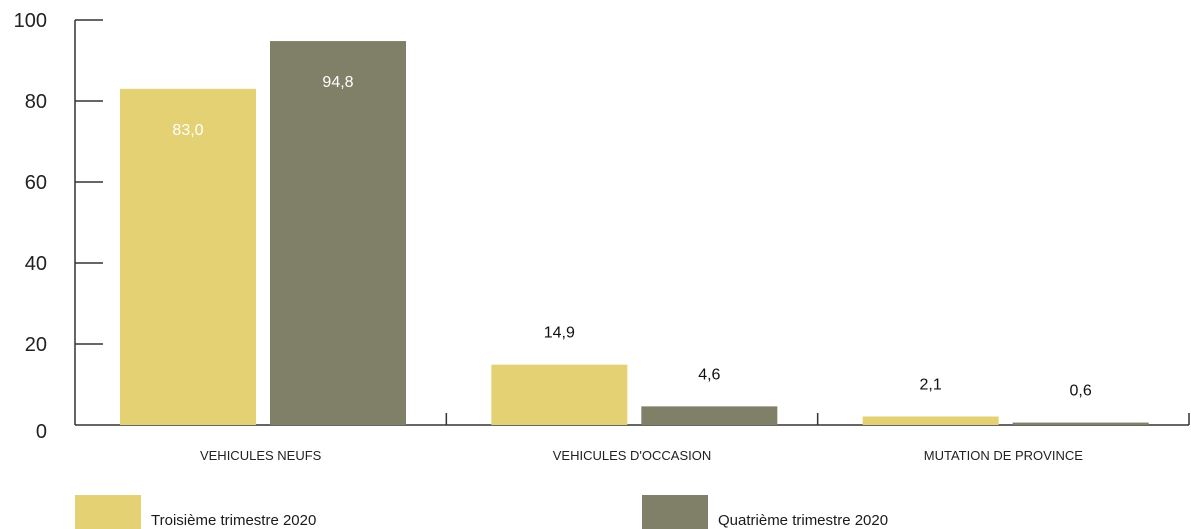  I want to click on data-label: 0,6, so click(1081, 391).